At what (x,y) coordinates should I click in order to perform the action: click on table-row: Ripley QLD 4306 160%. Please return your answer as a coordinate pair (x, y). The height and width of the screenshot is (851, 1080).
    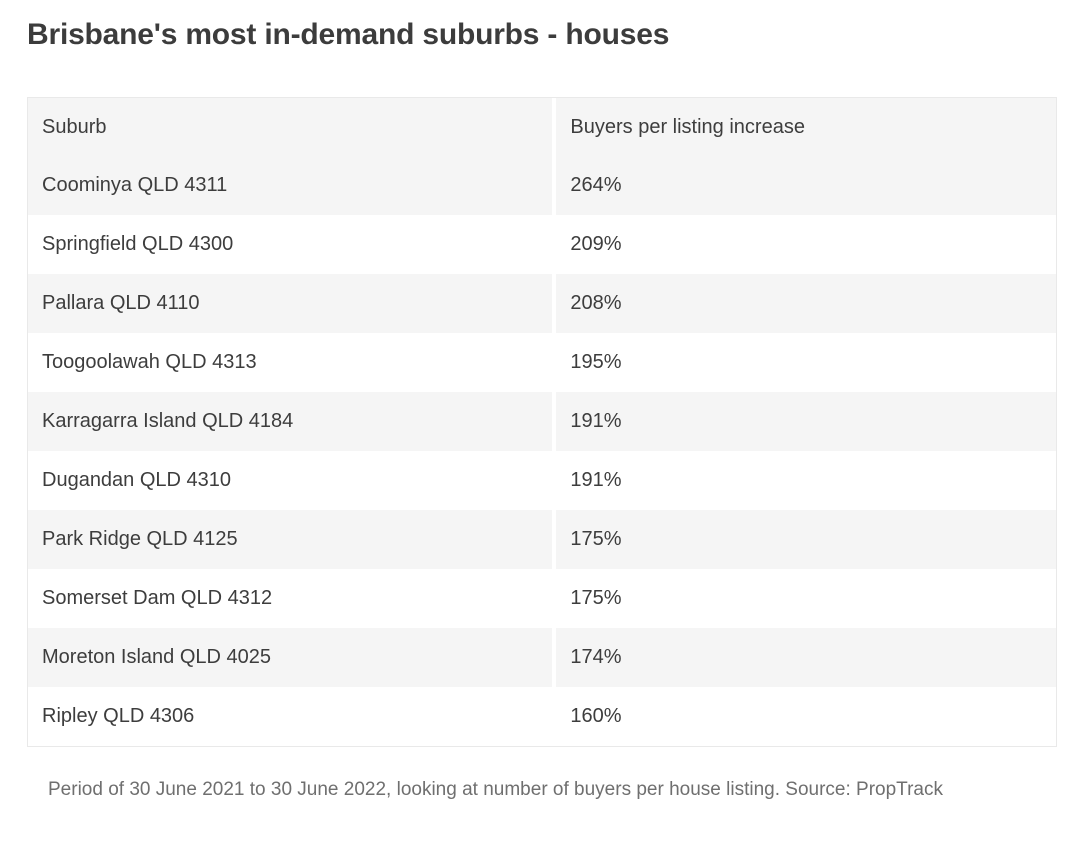
    Looking at the image, I should click on (542, 716).